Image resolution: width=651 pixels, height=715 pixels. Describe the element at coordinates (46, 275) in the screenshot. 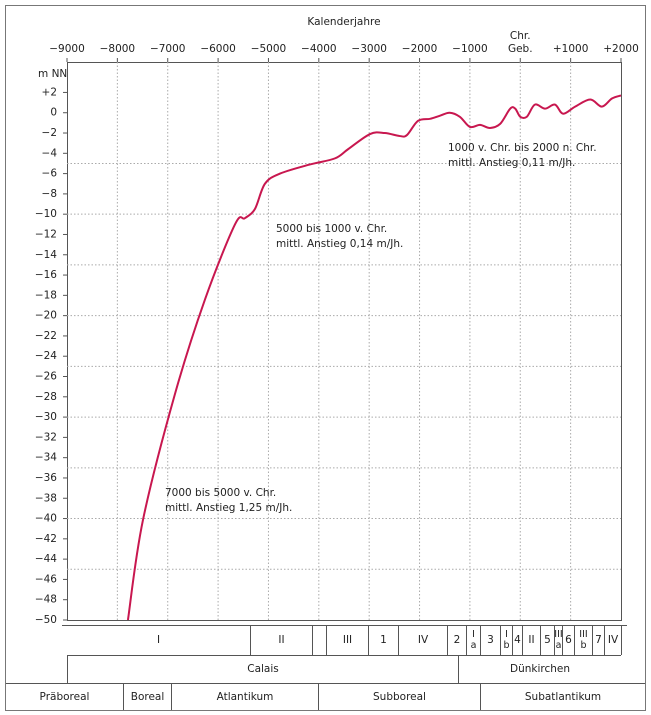

I see `y-tick-label: −16` at that location.